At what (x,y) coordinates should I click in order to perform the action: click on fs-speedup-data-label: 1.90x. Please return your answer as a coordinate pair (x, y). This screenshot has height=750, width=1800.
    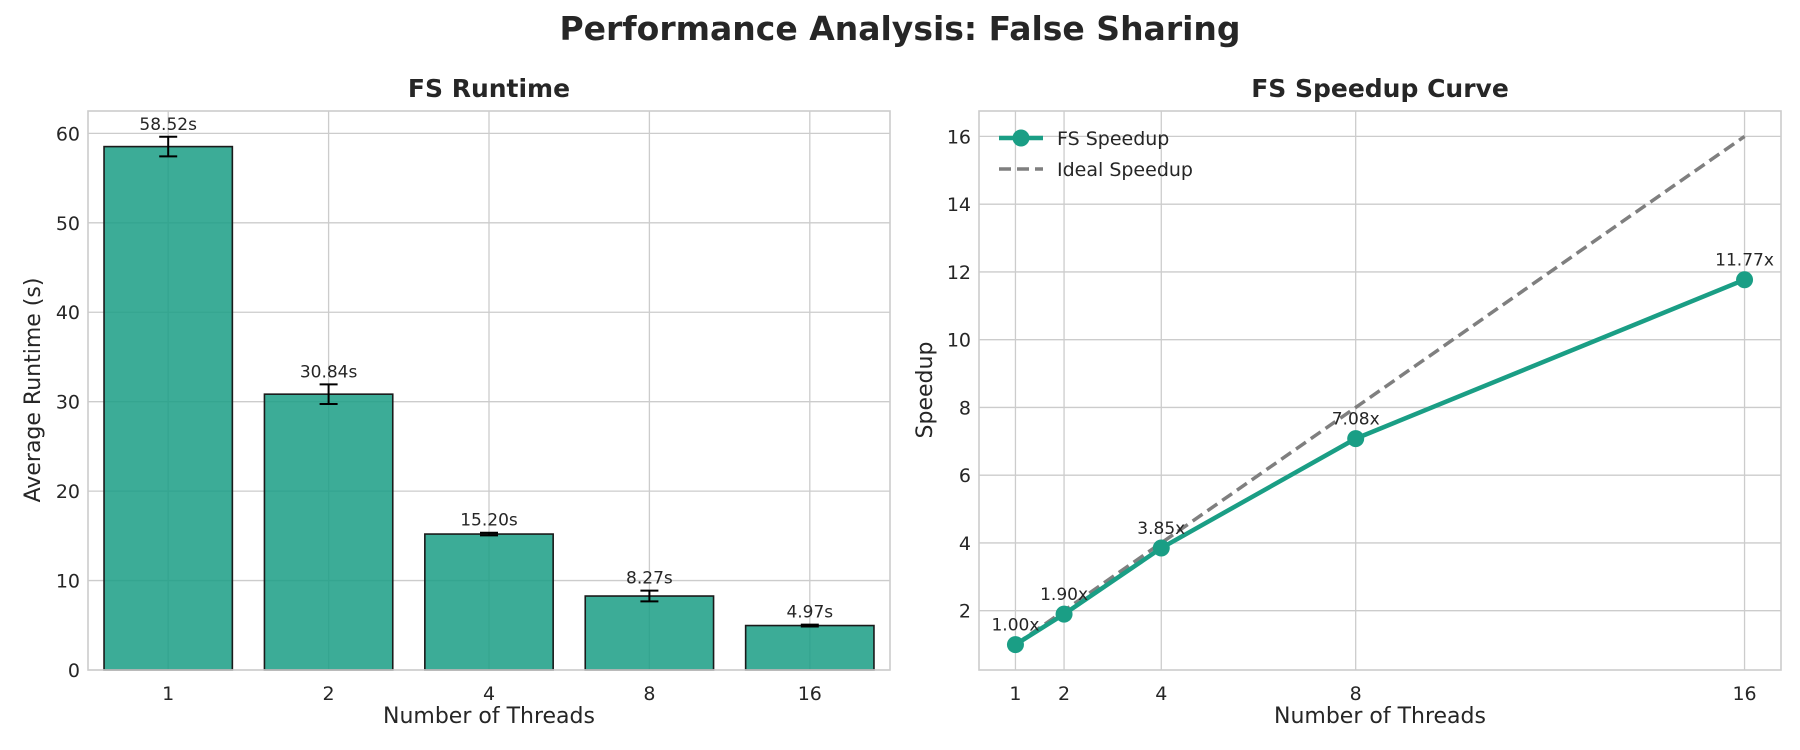
    Looking at the image, I should click on (1064, 595).